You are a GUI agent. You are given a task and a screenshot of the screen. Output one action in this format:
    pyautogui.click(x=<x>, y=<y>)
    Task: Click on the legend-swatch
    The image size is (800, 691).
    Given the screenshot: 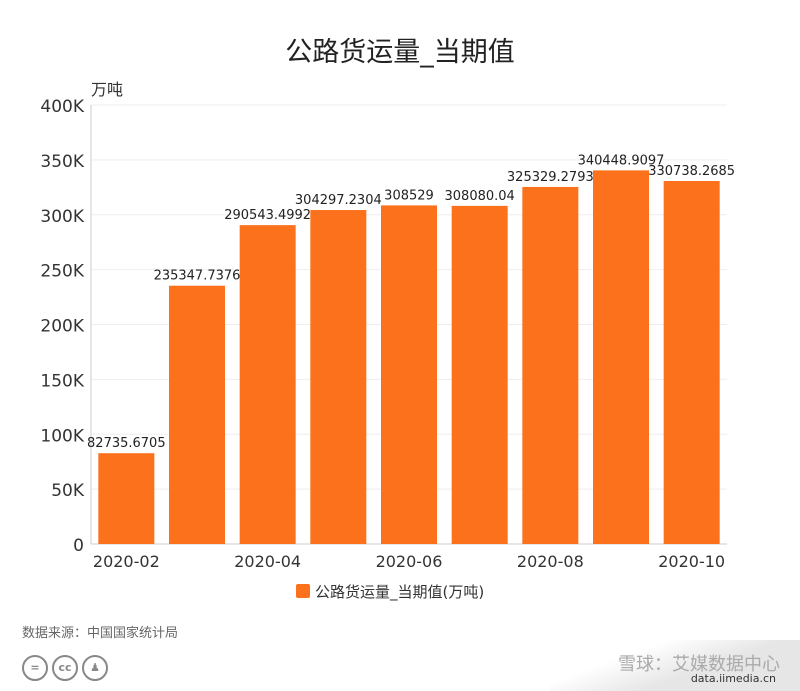 What is the action you would take?
    pyautogui.click(x=303, y=591)
    